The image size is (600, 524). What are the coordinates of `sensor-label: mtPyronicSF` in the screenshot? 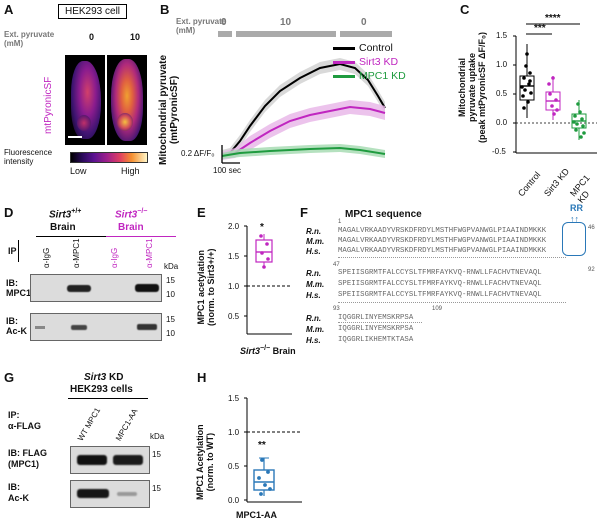 It's located at (48, 105).